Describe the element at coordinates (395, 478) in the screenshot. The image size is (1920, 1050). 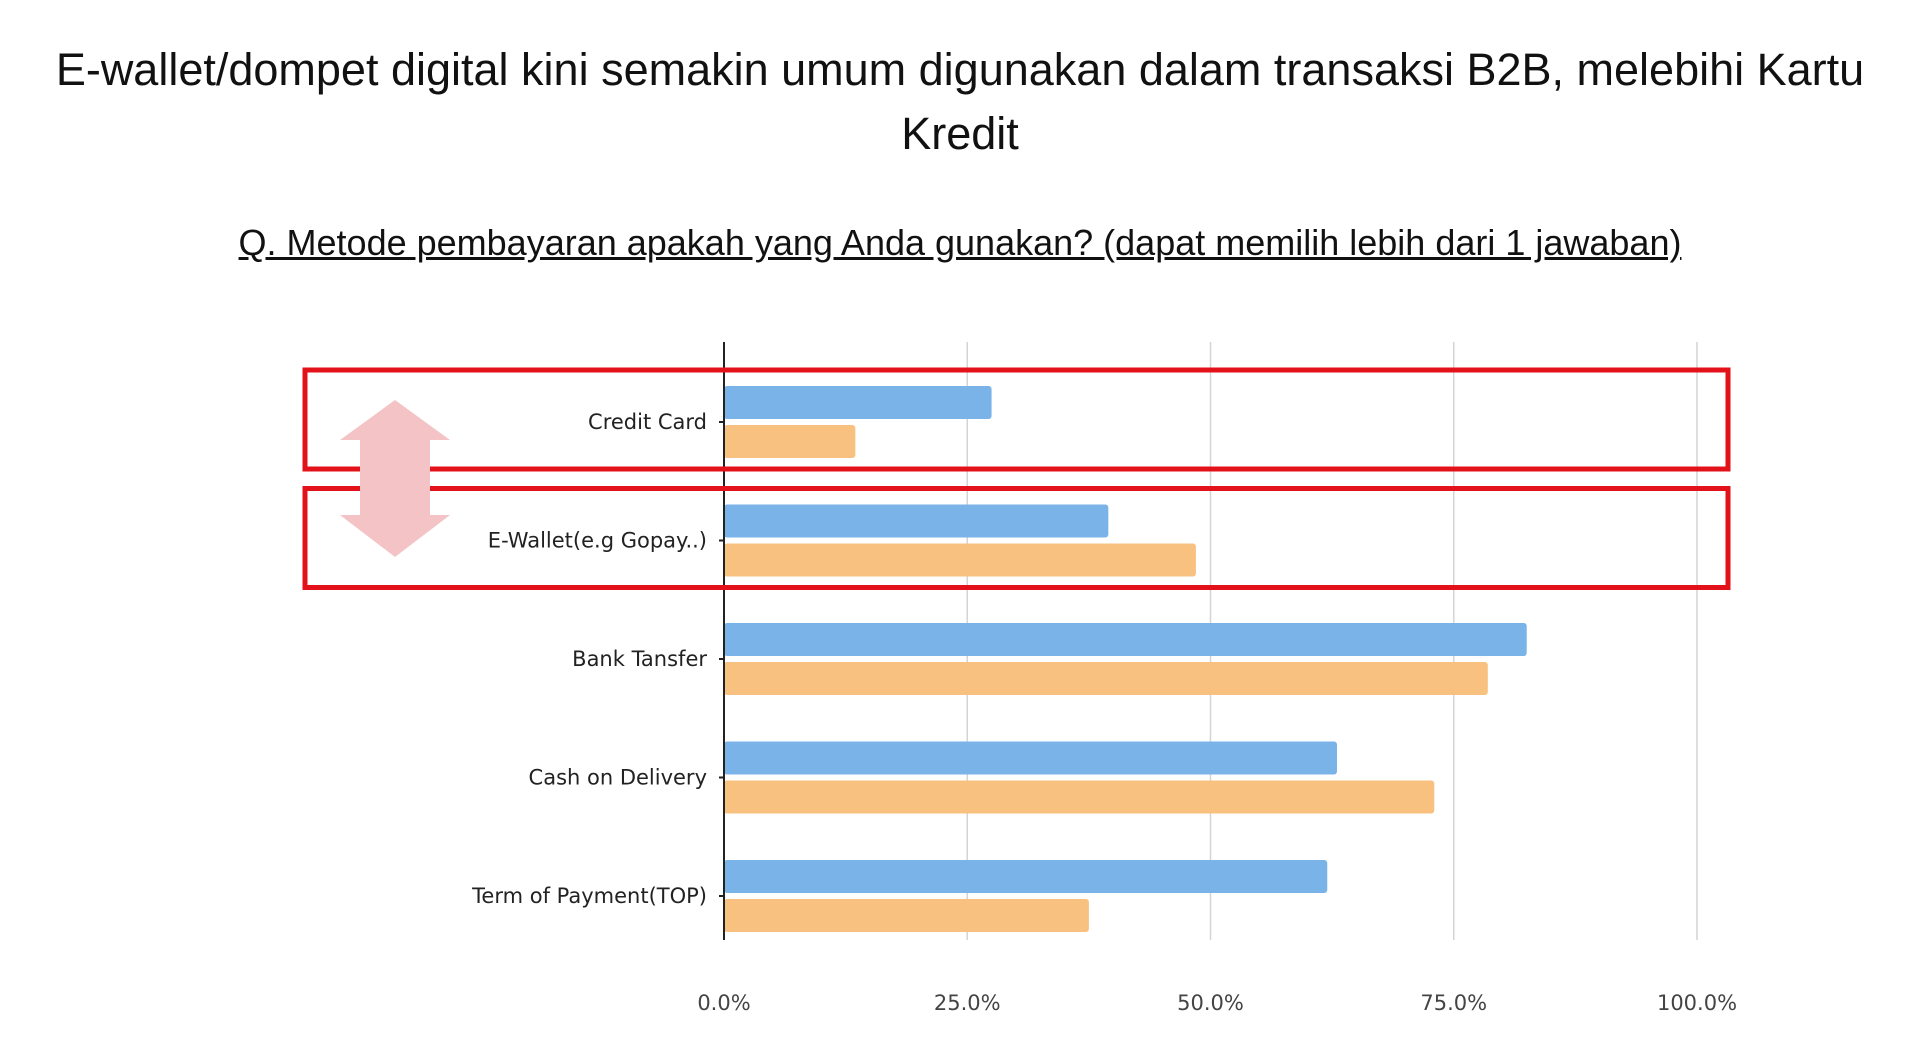
I see `compare-arrow-icon` at that location.